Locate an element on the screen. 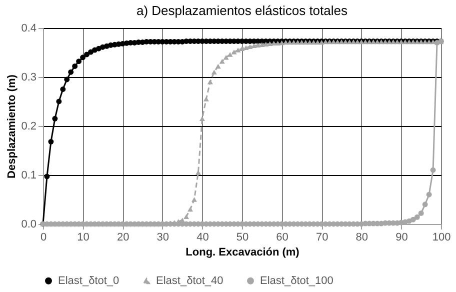 Image resolution: width=456 pixels, height=292 pixels. x-tick-label: 100 is located at coordinates (441, 238).